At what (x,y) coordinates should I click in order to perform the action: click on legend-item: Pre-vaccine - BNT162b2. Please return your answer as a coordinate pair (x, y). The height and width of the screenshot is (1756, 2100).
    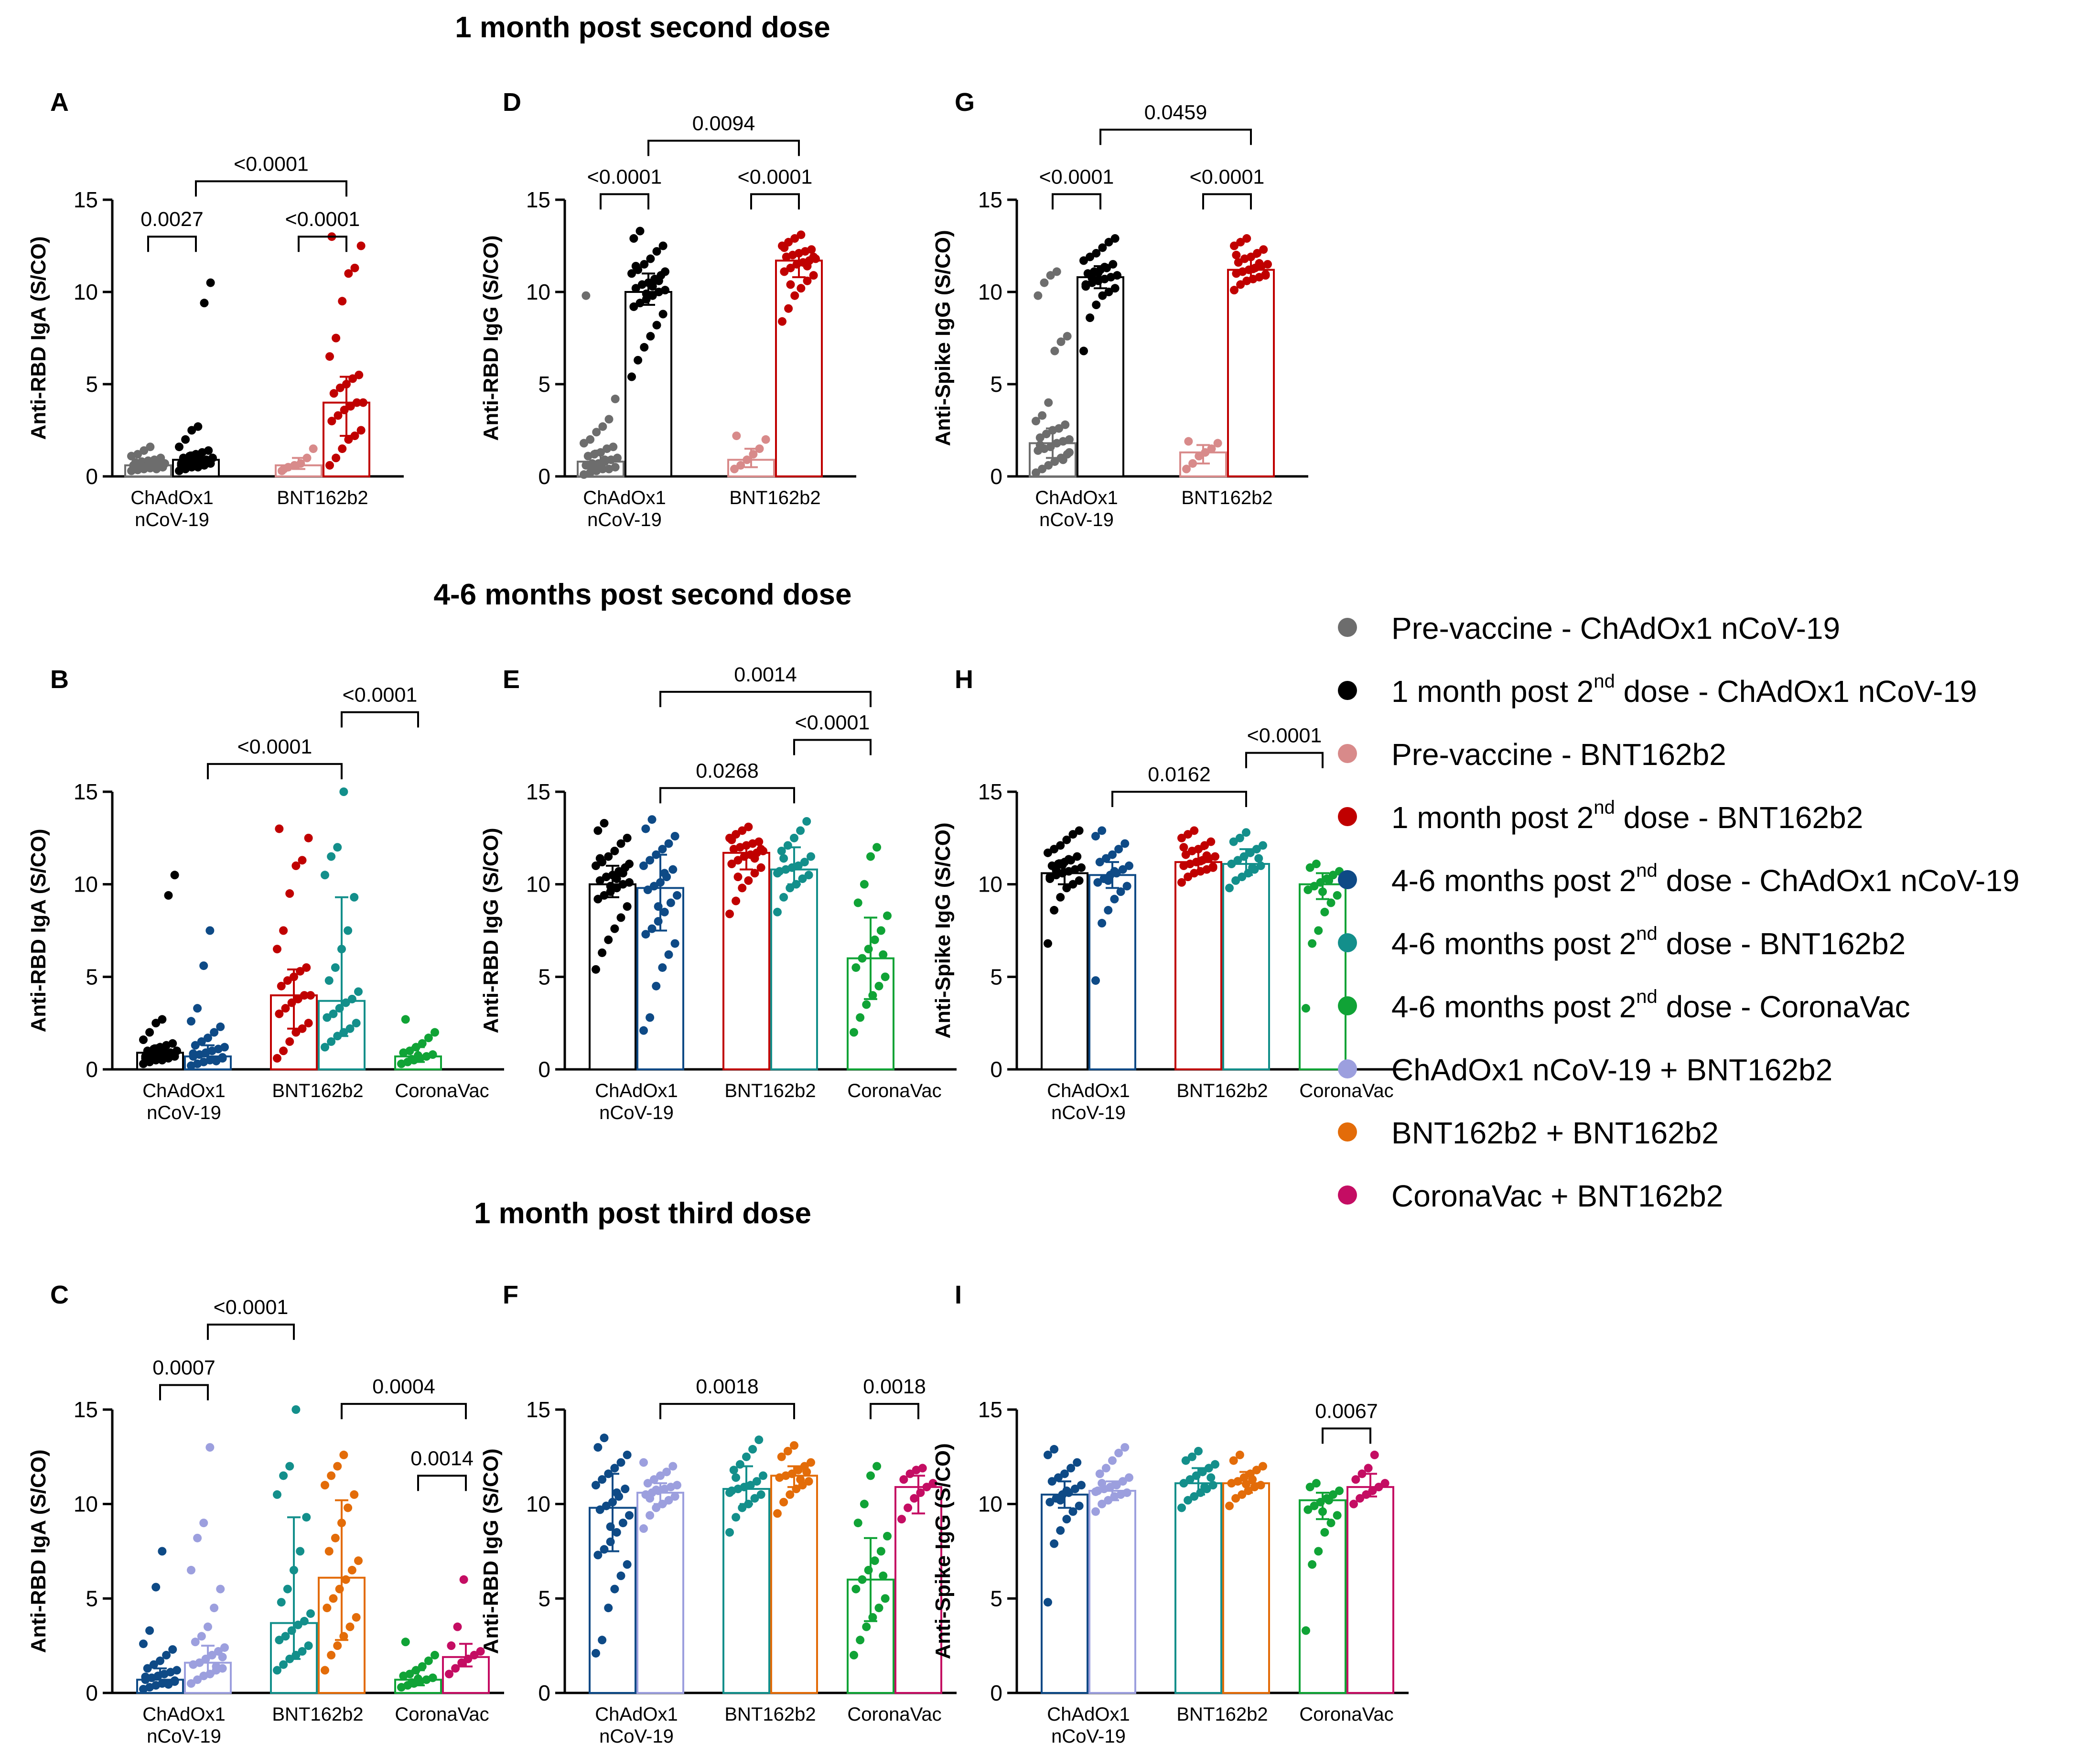
    Looking at the image, I should click on (1532, 754).